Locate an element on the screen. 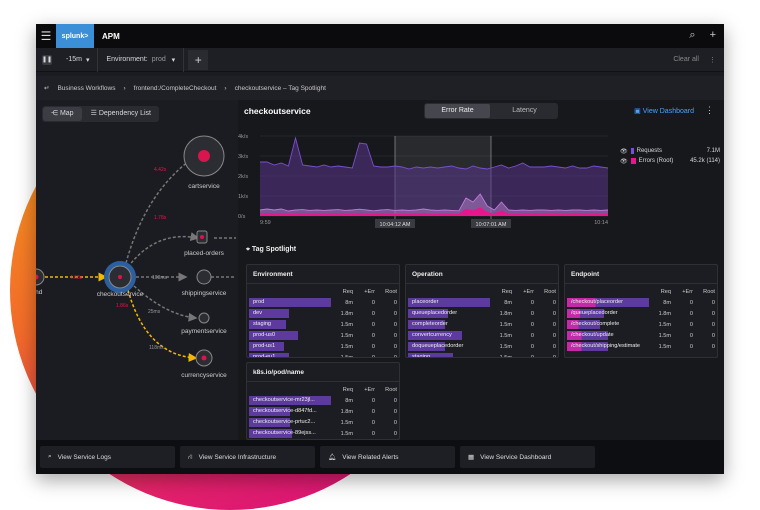 This screenshot has width=760, height=510. pause-icon: ❚❚ is located at coordinates (47, 59).